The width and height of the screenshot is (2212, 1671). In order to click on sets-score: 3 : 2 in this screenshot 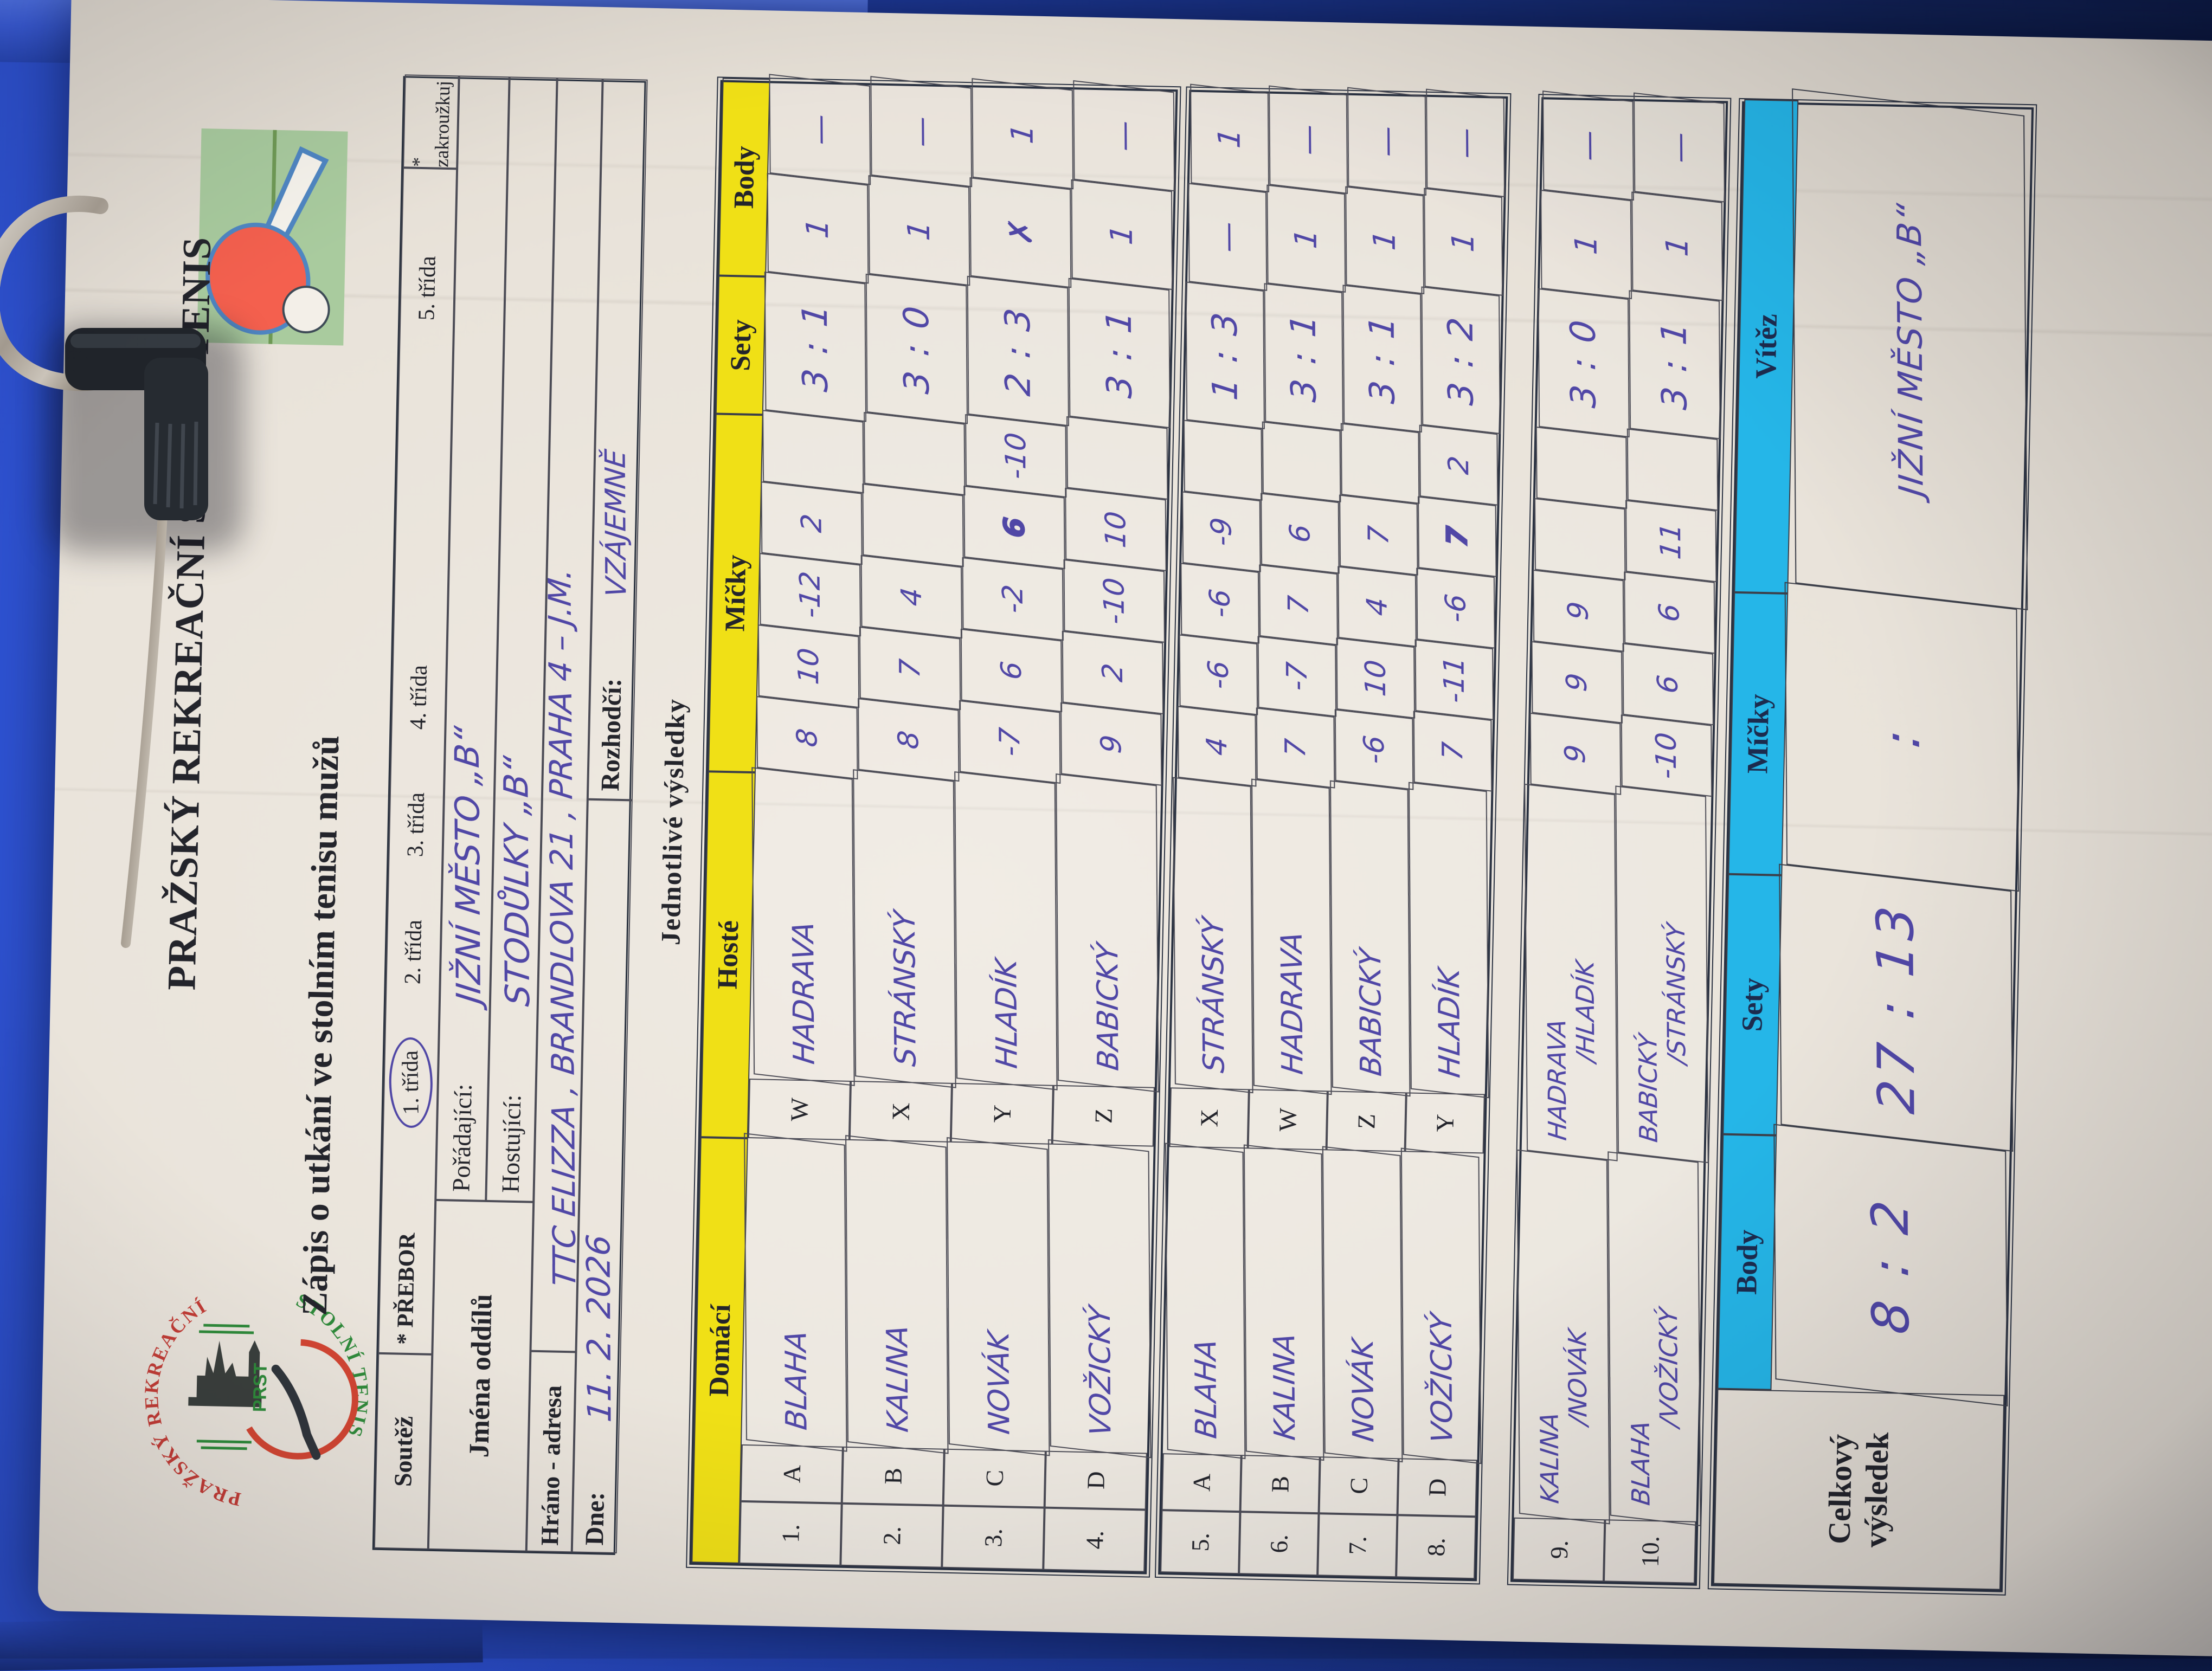, I will do `click(1460, 360)`.